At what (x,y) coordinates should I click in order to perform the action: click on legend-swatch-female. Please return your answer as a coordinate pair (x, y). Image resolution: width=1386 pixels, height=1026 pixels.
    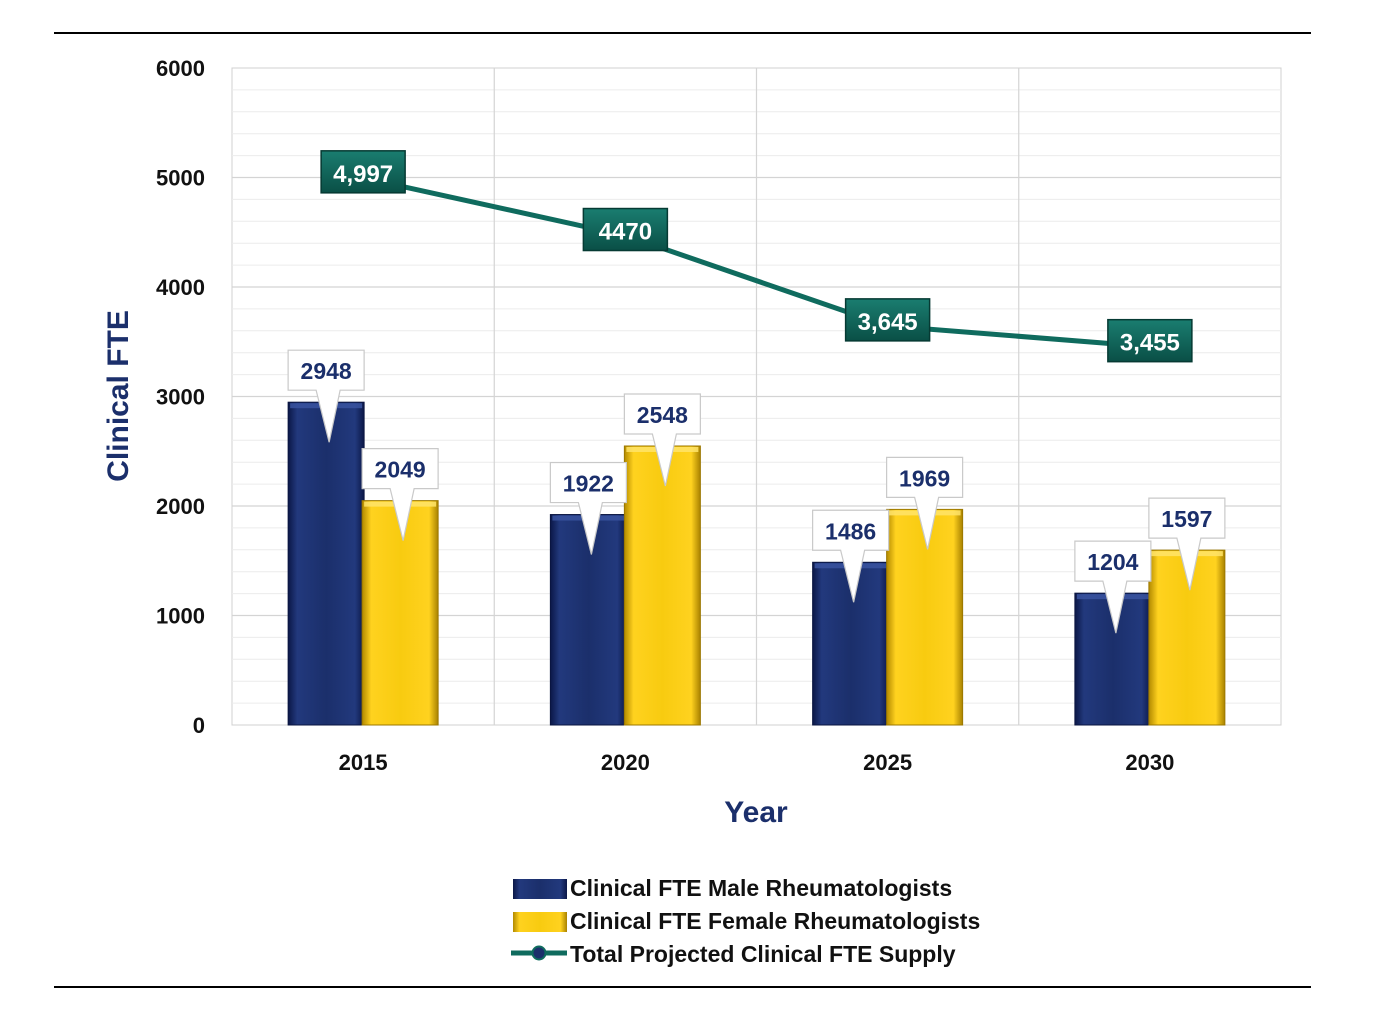
    Looking at the image, I should click on (540, 922).